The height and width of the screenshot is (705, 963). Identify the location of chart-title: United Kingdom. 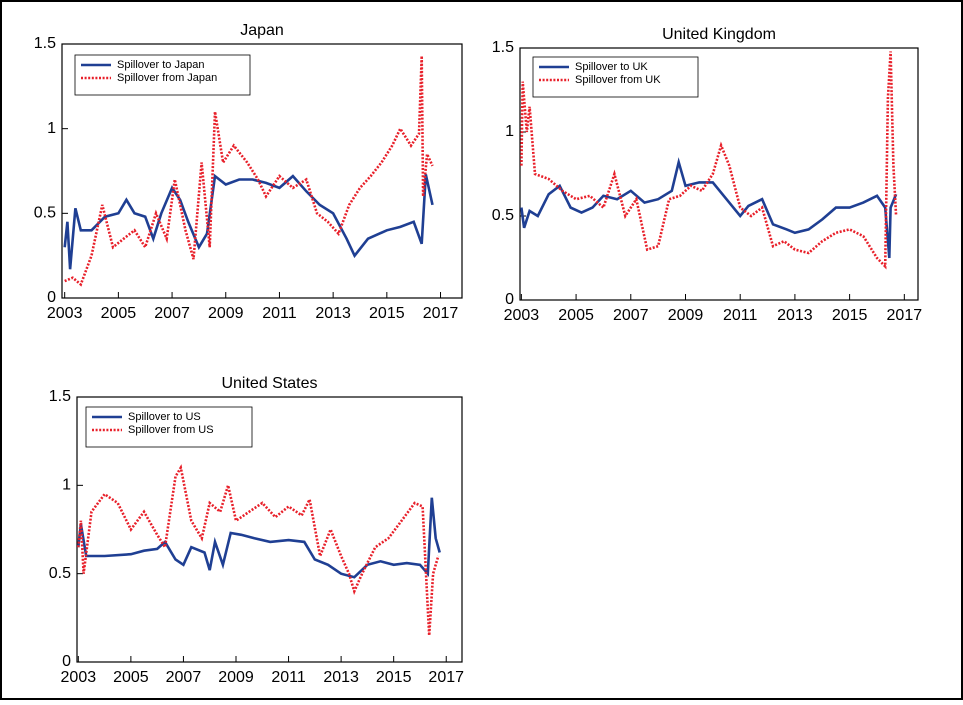
(719, 34).